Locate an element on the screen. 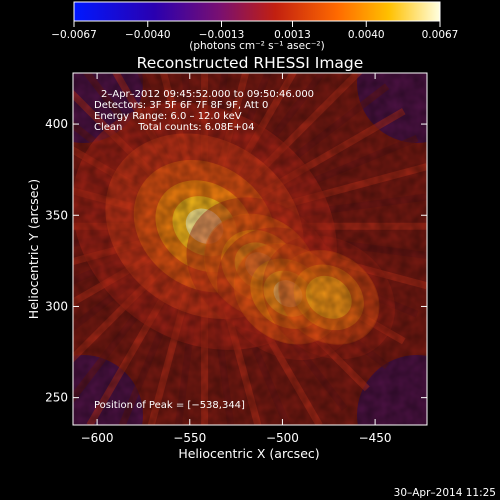 This screenshot has height=500, width=500. x-axis-label: Heliocentric X (arcsec) is located at coordinates (248, 453).